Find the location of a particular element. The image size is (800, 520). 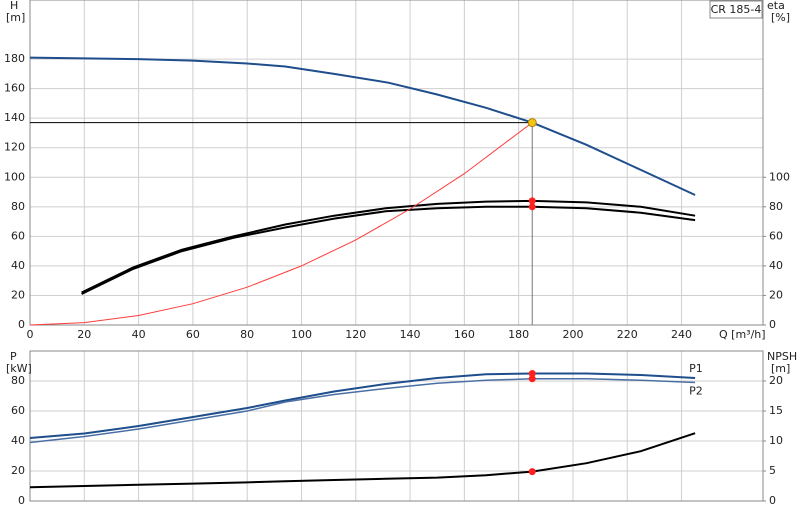

y2-tick-label: 5 is located at coordinates (772, 470).